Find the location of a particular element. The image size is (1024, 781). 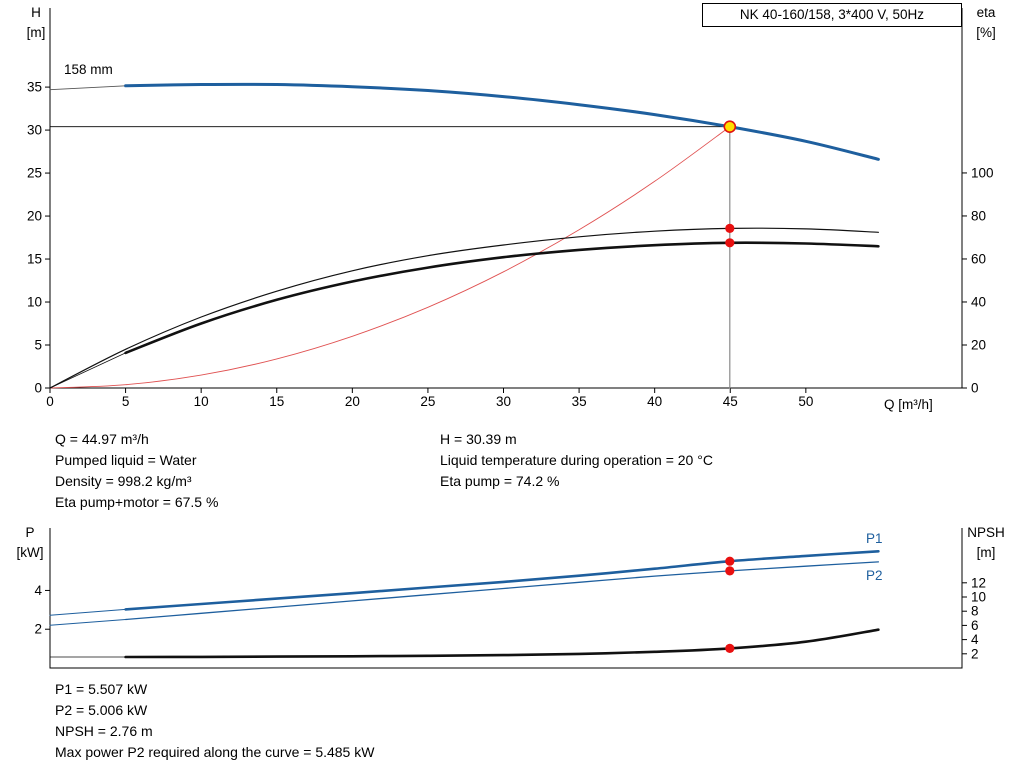

svg-text: 45 is located at coordinates (730, 401).